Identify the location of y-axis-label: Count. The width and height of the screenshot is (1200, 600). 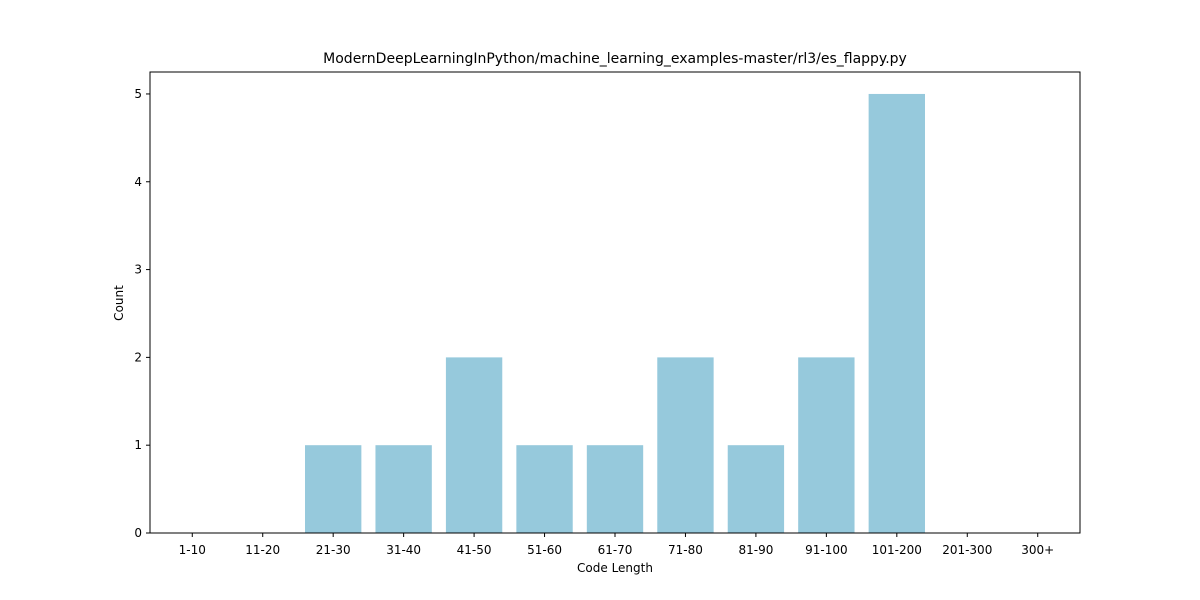
(119, 303).